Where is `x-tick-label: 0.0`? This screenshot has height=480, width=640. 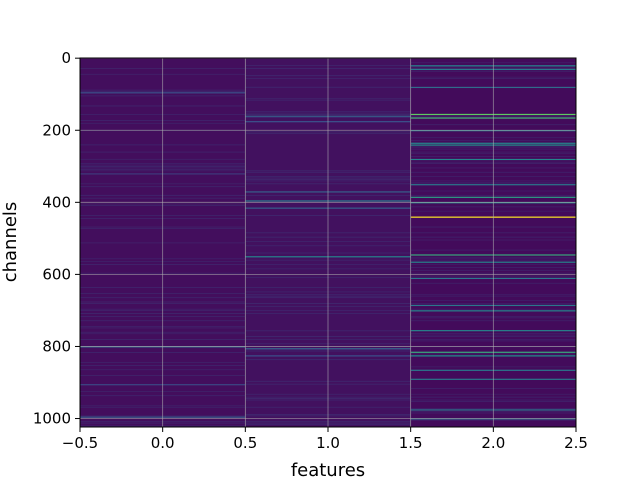
x-tick-label: 0.0 is located at coordinates (163, 443).